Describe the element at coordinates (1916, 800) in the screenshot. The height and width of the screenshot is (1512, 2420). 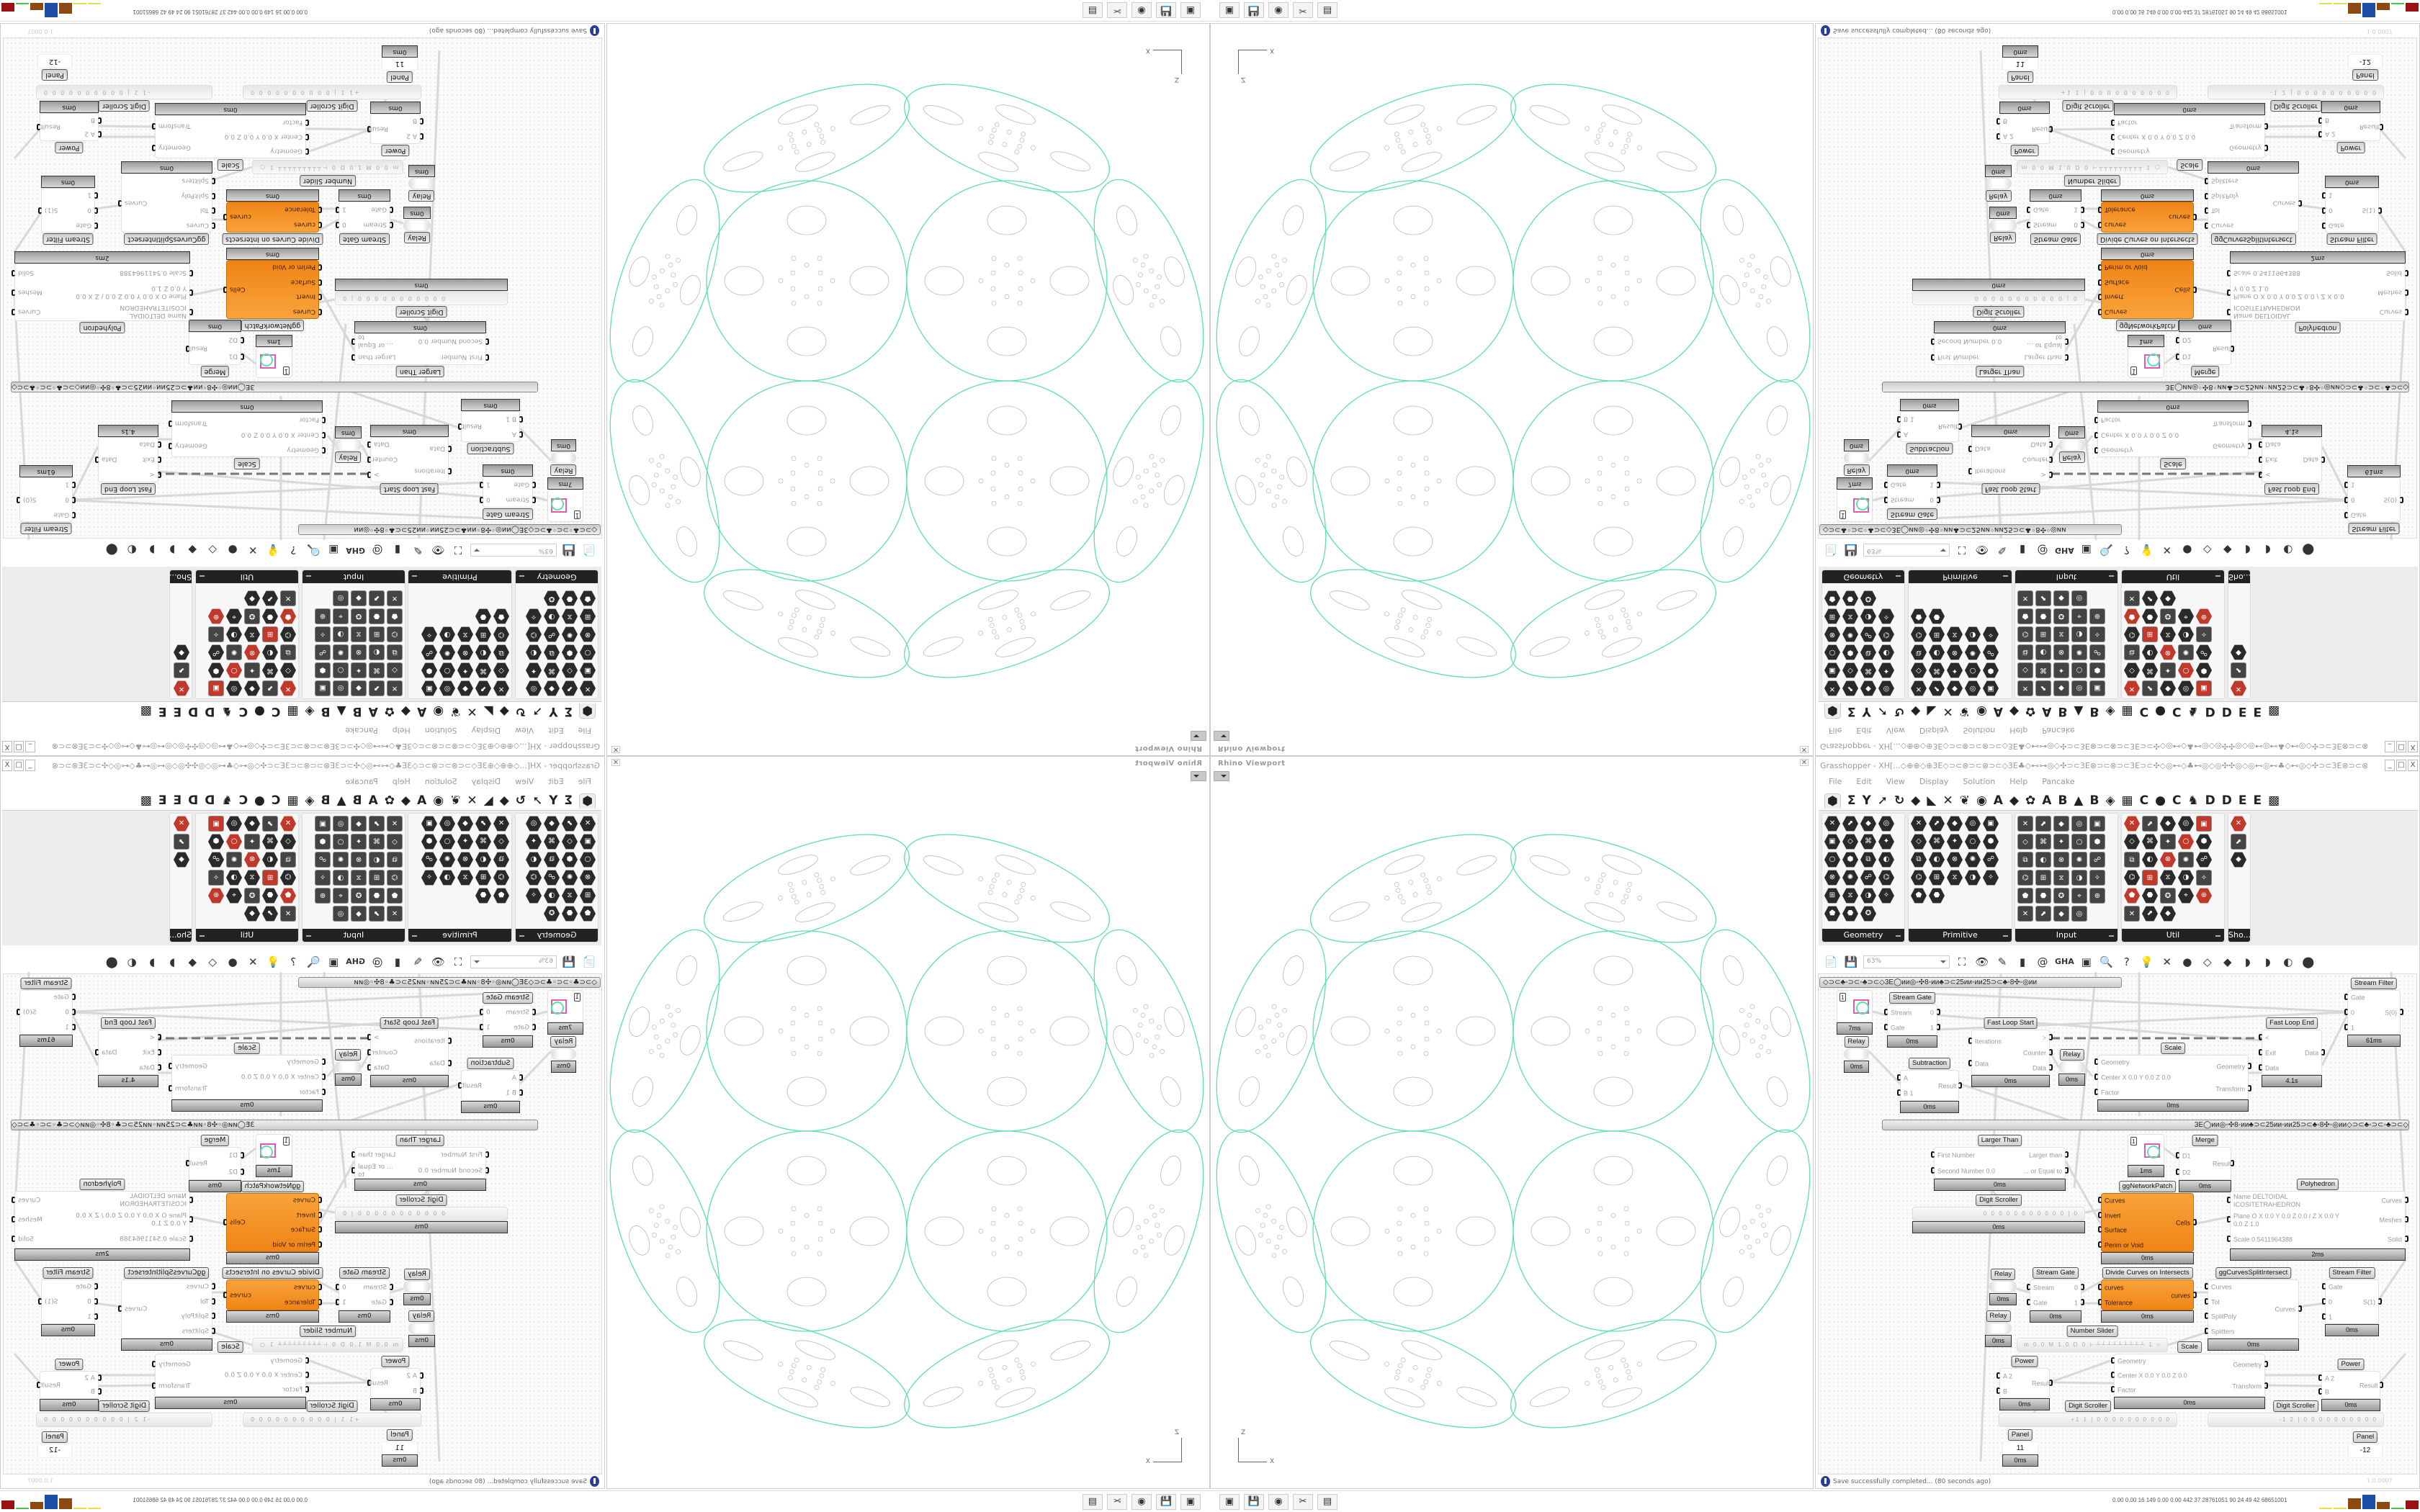
I see `tab-icon: ◆` at that location.